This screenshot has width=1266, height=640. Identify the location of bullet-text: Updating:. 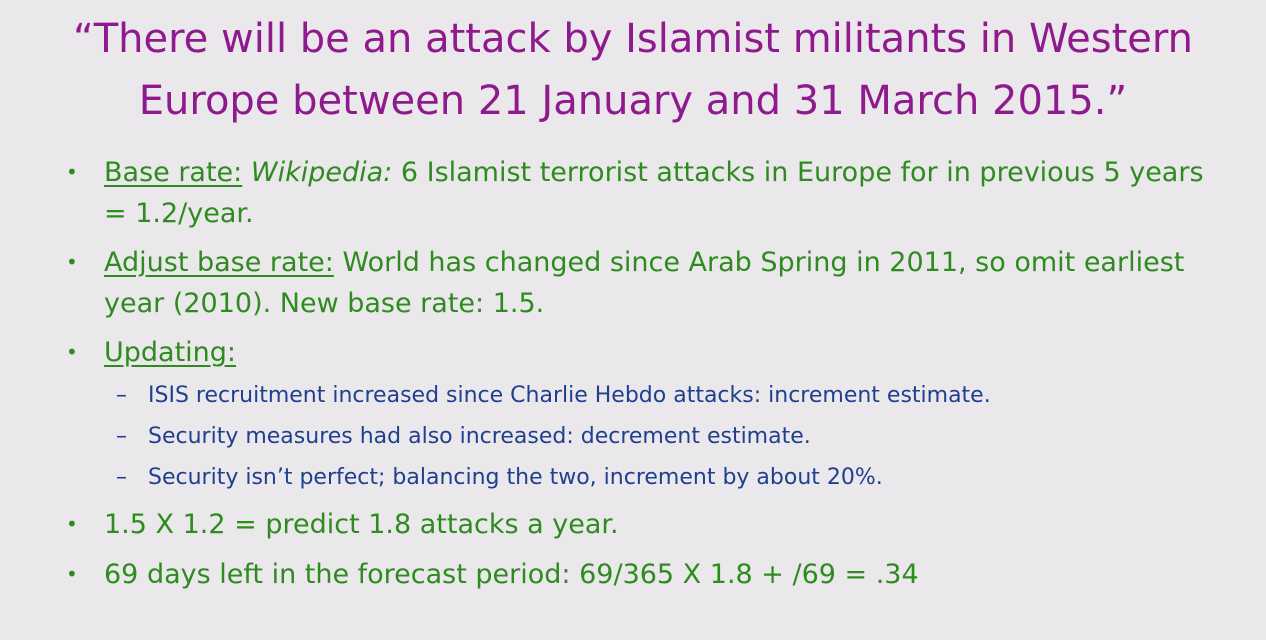
(660, 352).